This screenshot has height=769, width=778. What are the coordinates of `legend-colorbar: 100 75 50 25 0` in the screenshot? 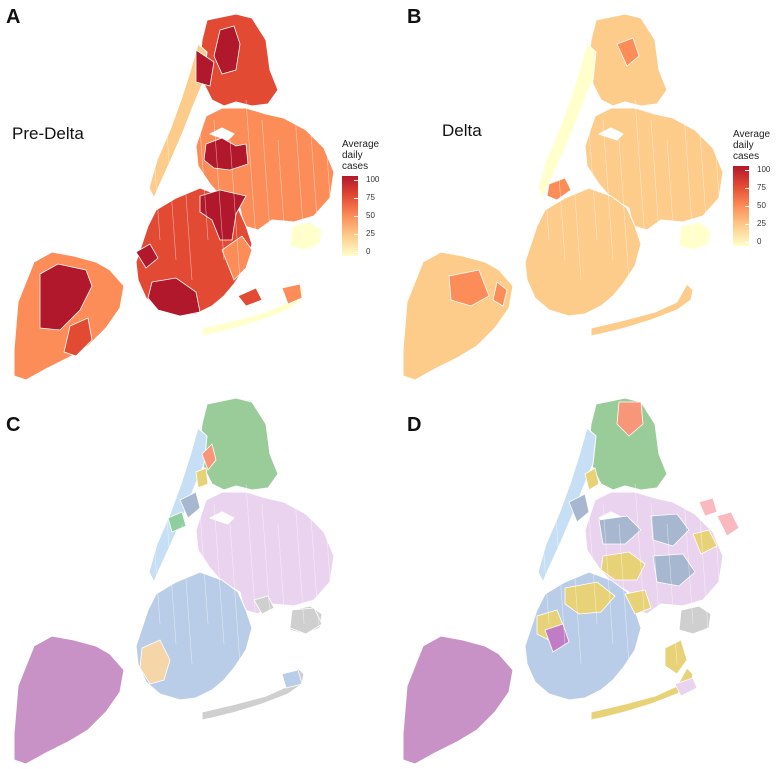 It's located at (755, 205).